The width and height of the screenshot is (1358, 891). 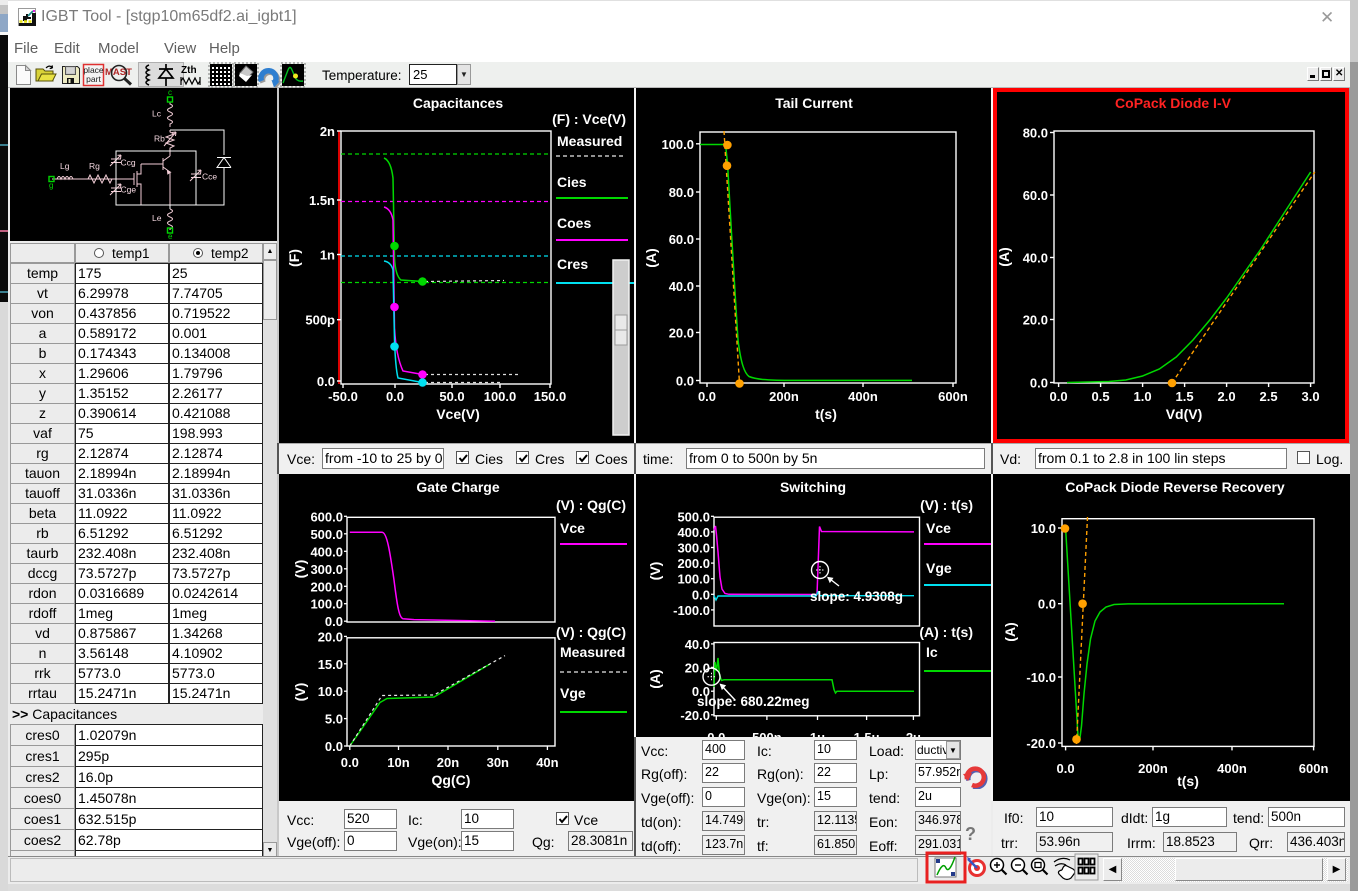 I want to click on svg-text: 1n, so click(x=327, y=255).